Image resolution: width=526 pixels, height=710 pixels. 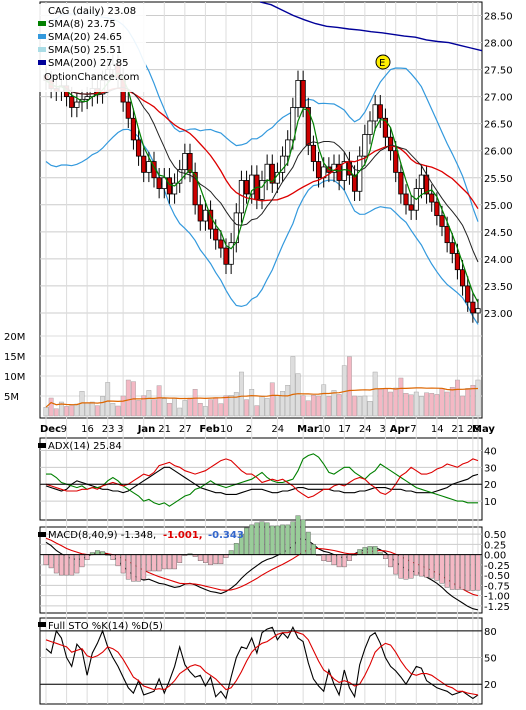 I want to click on volume-average-line, so click(x=262, y=397).